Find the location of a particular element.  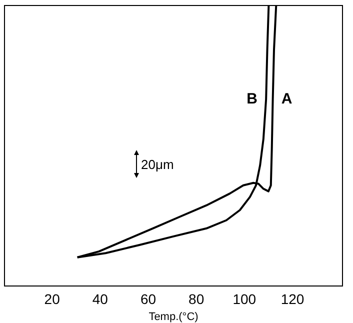

x-tick-label: 20 is located at coordinates (52, 298).